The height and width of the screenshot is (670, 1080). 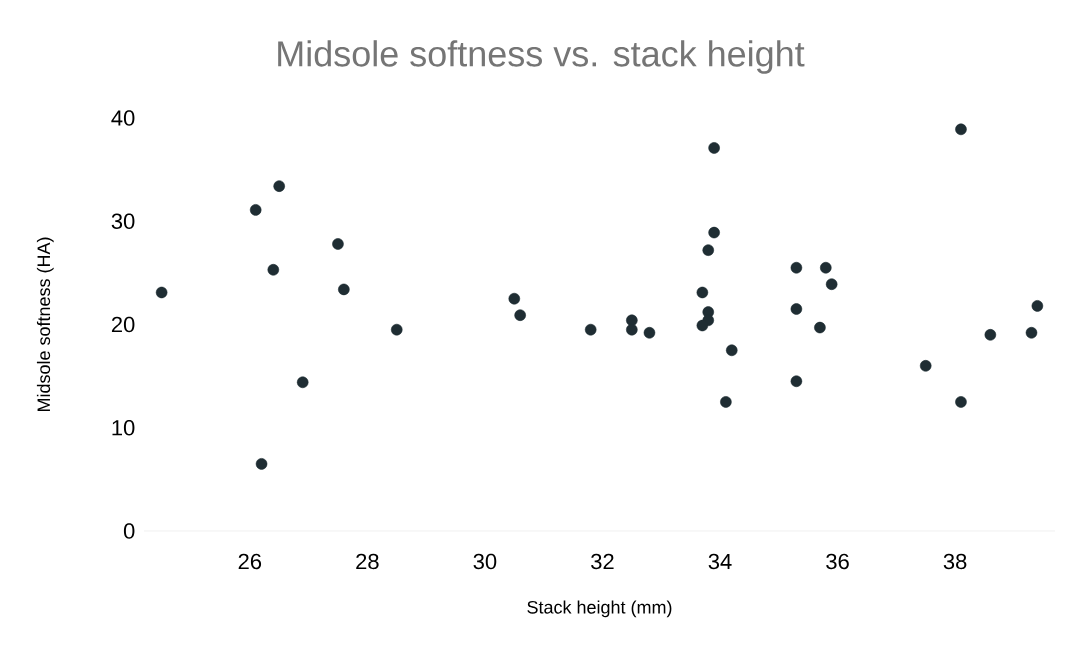 I want to click on y-tick-label: 20, so click(x=123, y=324).